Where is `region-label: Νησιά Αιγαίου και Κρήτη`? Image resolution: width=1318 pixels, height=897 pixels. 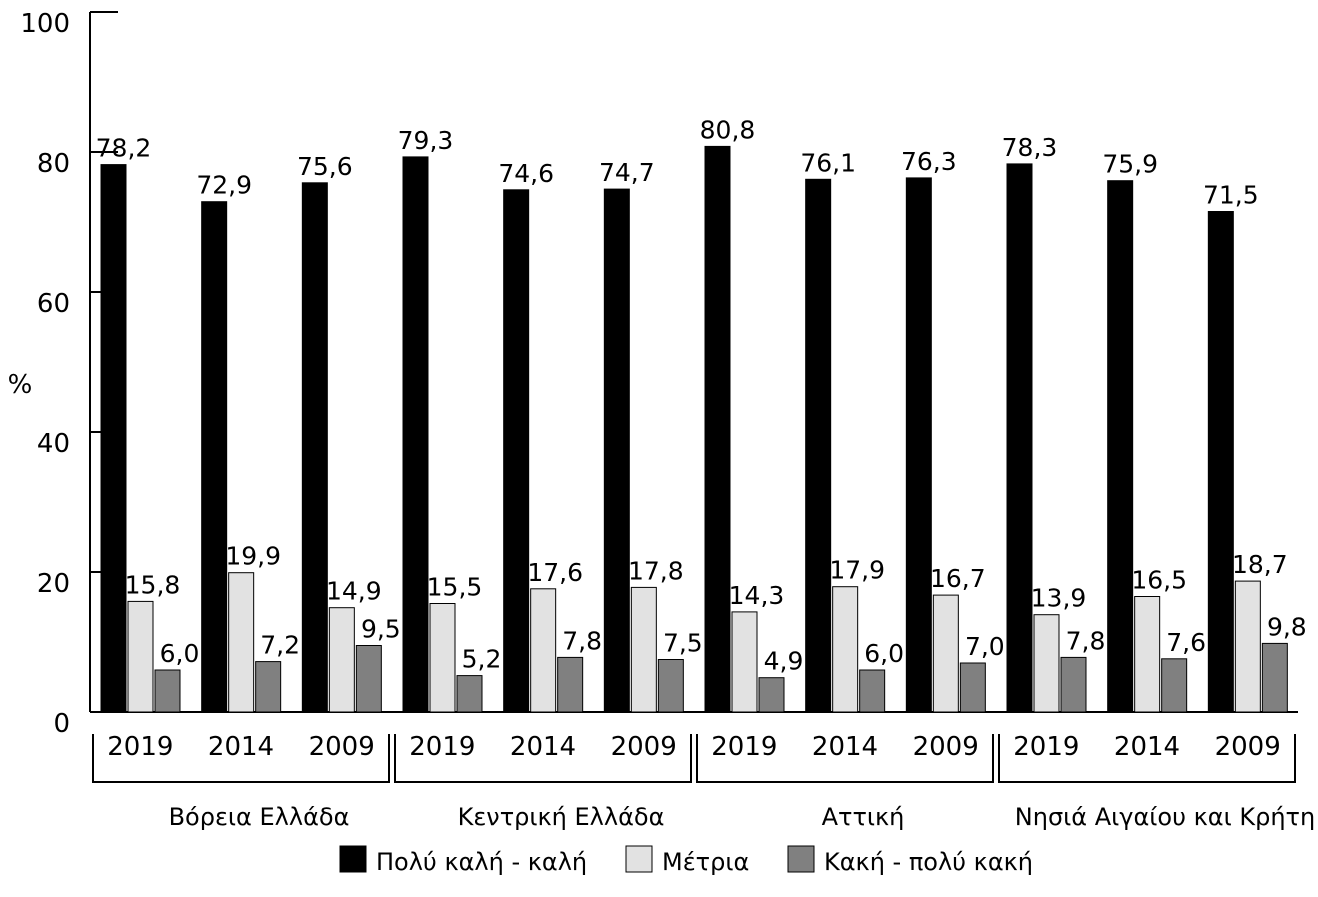 region-label: Νησιά Αιγαίου και Κρήτη is located at coordinates (1165, 817).